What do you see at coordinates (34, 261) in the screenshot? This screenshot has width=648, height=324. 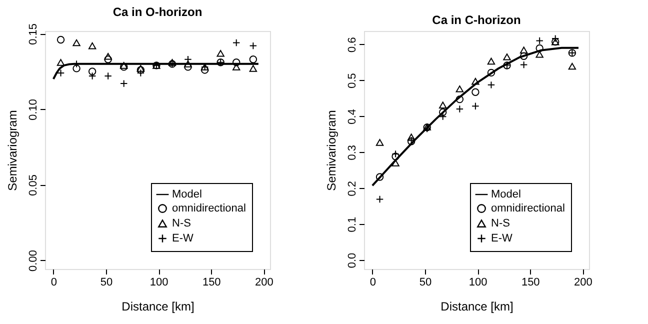 I see `y-tick-label: 0.00` at bounding box center [34, 261].